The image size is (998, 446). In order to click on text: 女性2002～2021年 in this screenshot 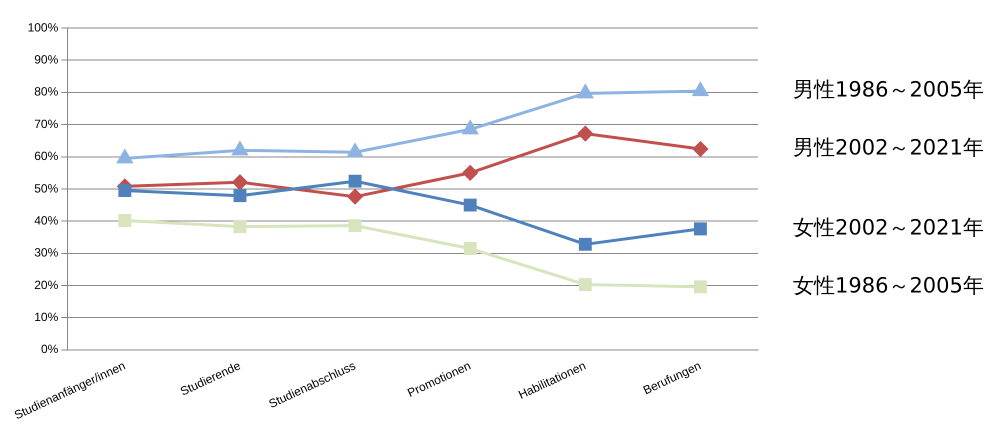, I will do `click(888, 227)`.